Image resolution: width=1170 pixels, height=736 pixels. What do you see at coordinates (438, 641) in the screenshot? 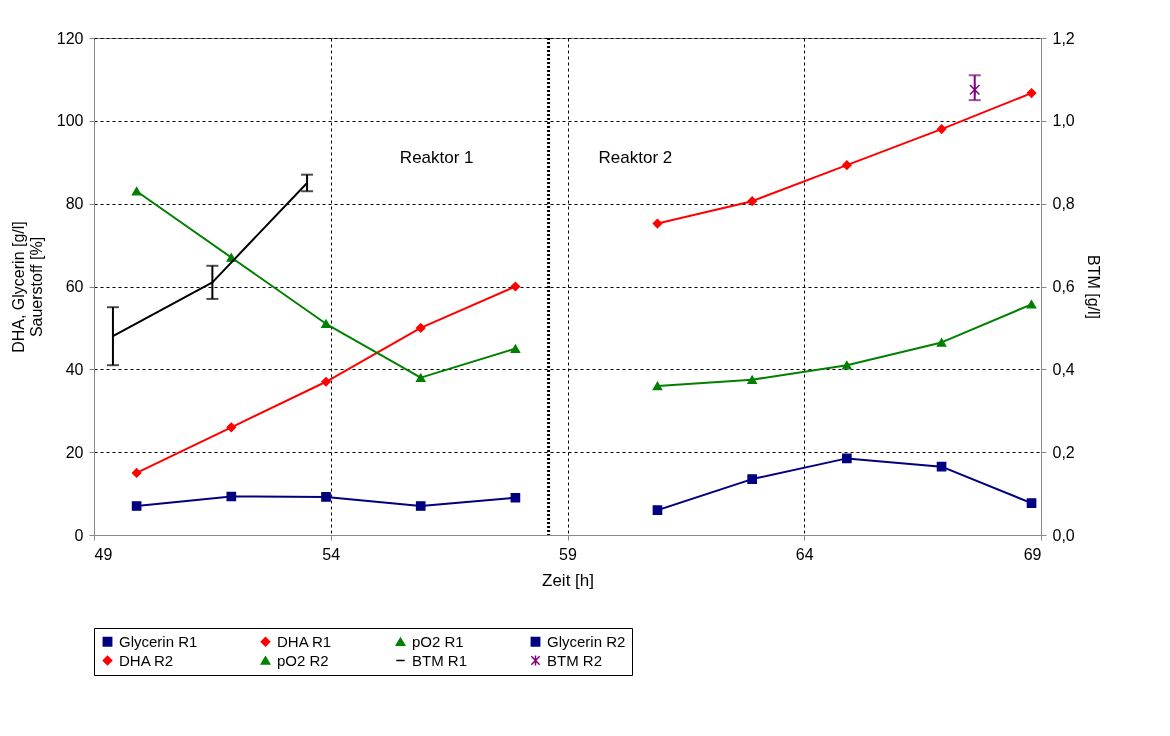
I see `legend-label: pO2 R1` at bounding box center [438, 641].